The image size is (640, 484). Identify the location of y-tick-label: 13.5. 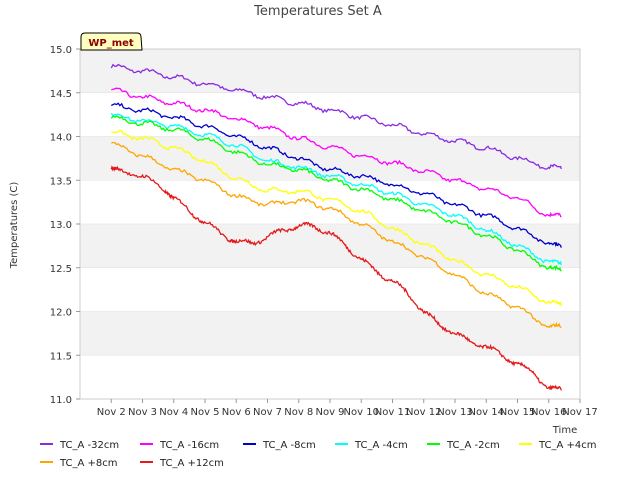
(61, 181).